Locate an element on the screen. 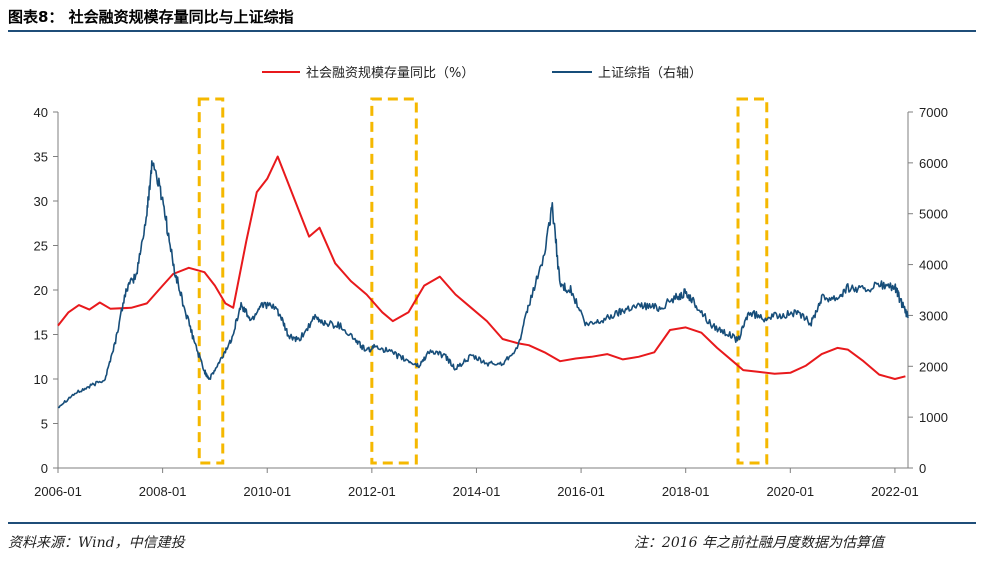  left-tick-label: 40 is located at coordinates (41, 112).